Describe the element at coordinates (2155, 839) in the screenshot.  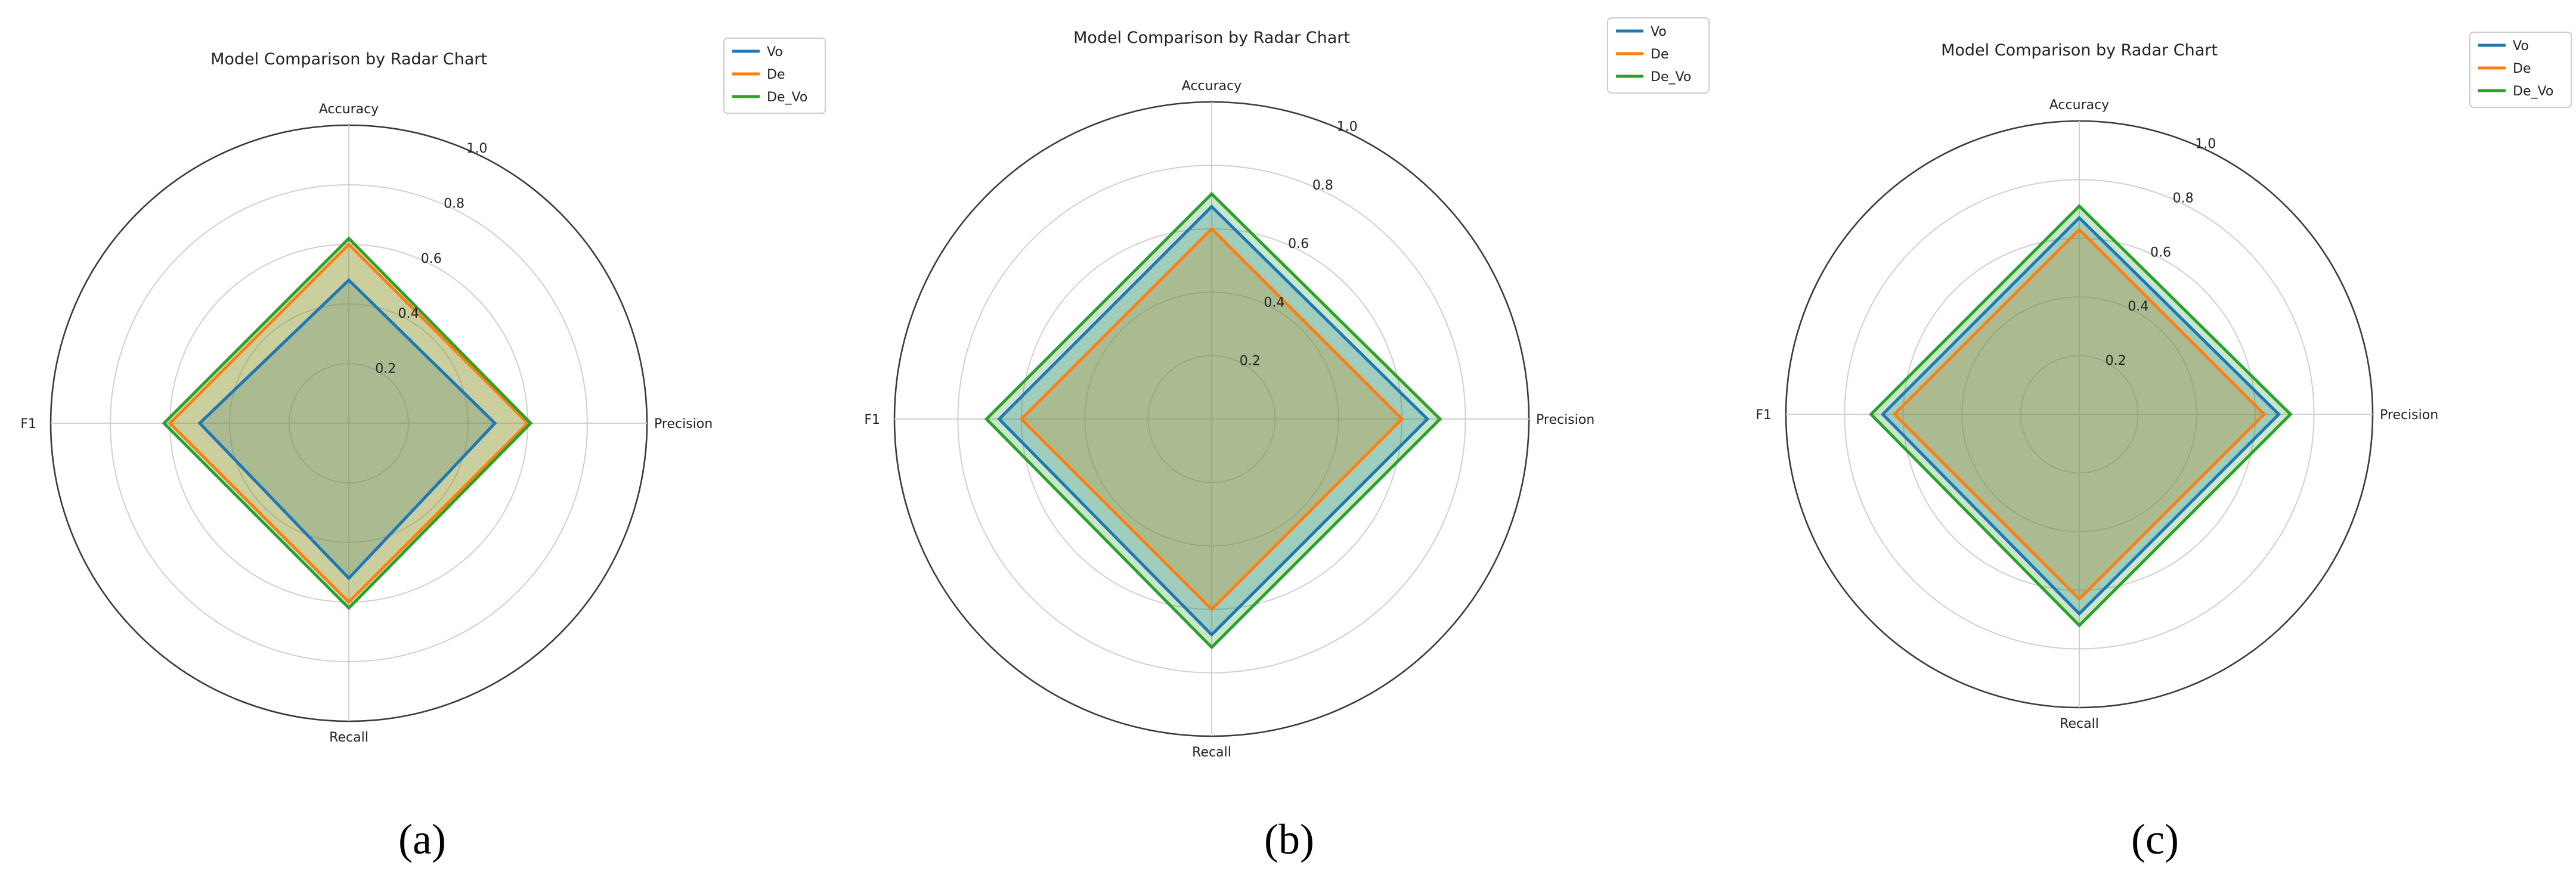
I see `panel-caption: (c)` at that location.